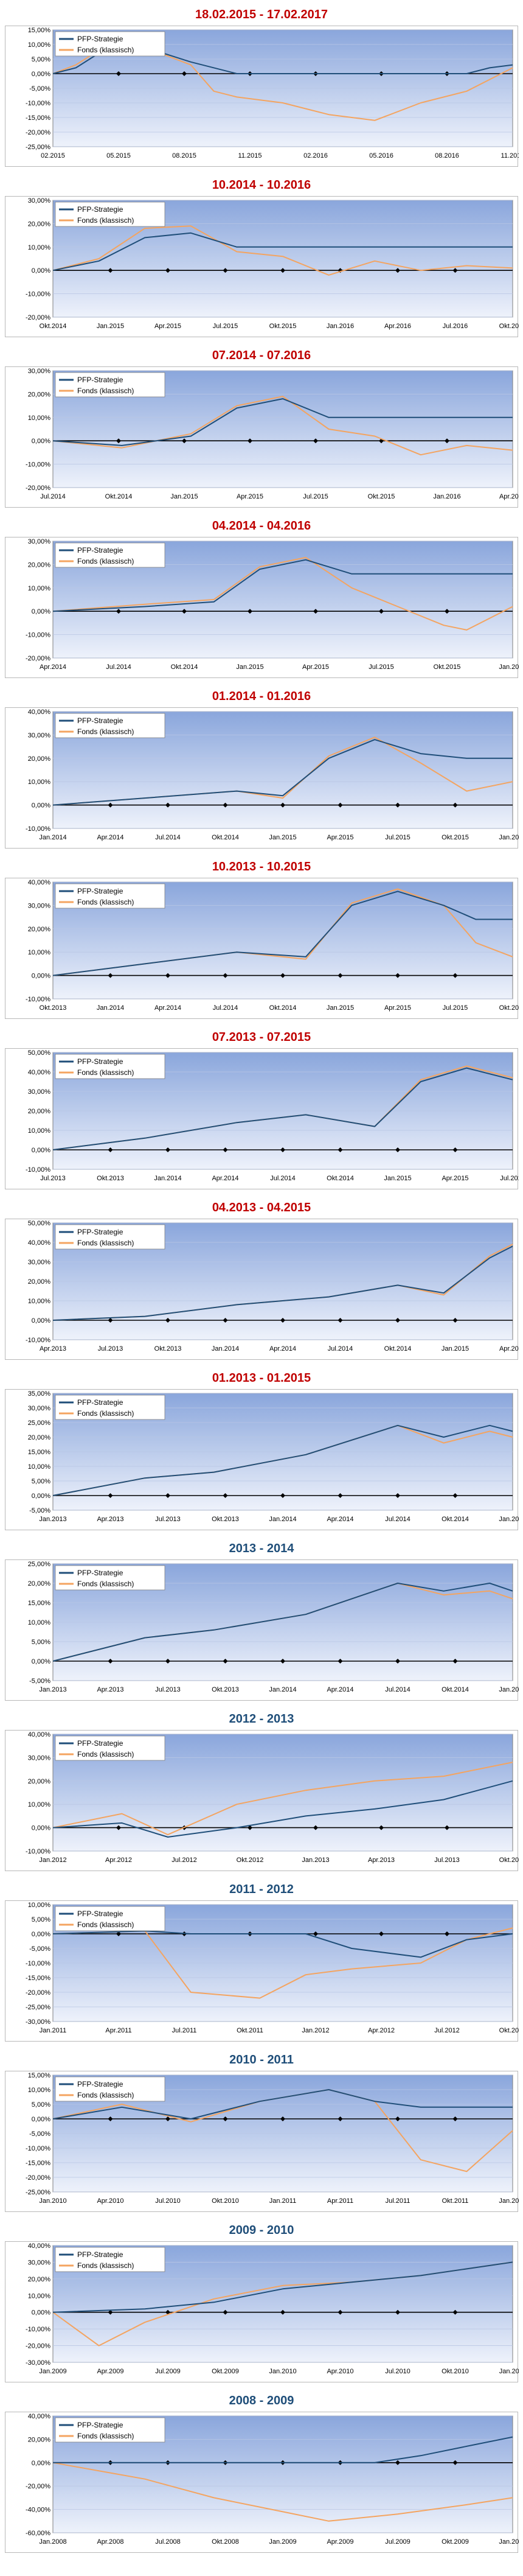 The height and width of the screenshot is (2576, 523). I want to click on x-tick-label: Apr.2014, so click(225, 1178).